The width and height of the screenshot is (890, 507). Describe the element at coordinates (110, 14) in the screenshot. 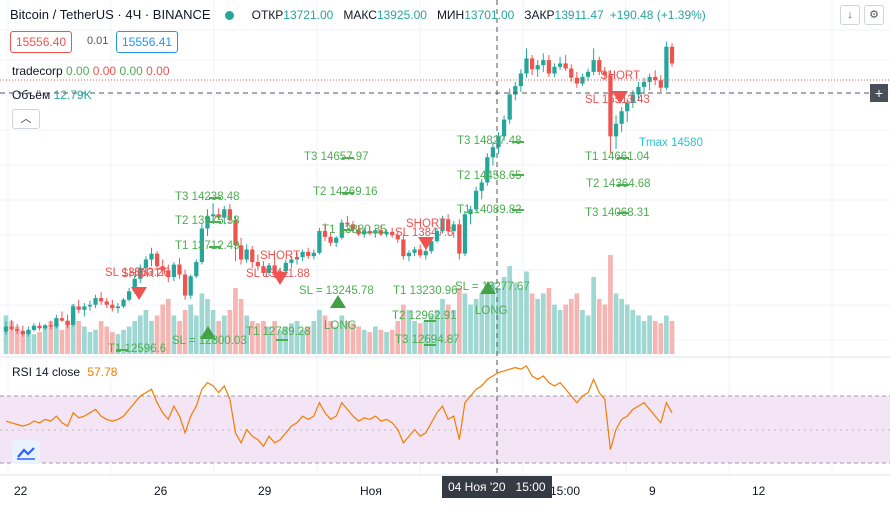

I see `symbol-title: Bitcoin / TetherUS · 4Ч · BINANCE` at that location.